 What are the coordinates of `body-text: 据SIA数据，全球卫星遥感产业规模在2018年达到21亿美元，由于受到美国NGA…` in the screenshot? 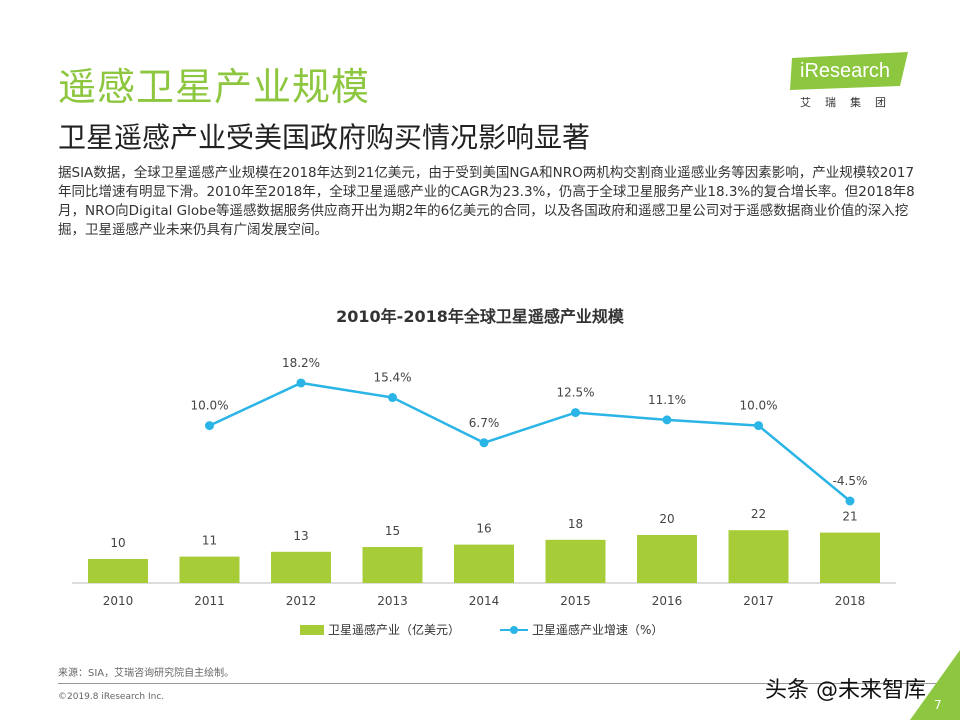 It's located at (486, 201).